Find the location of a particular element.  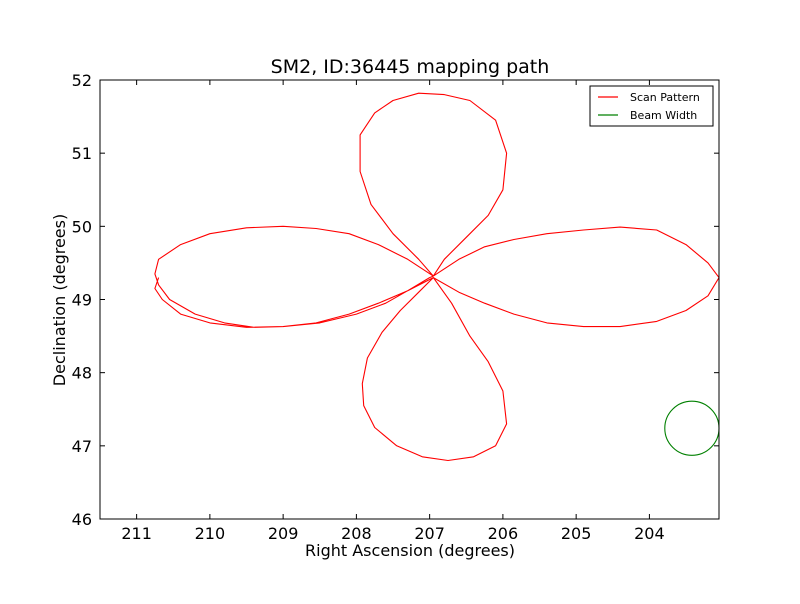

y-axis-title: Declination (degrees) is located at coordinates (59, 300).